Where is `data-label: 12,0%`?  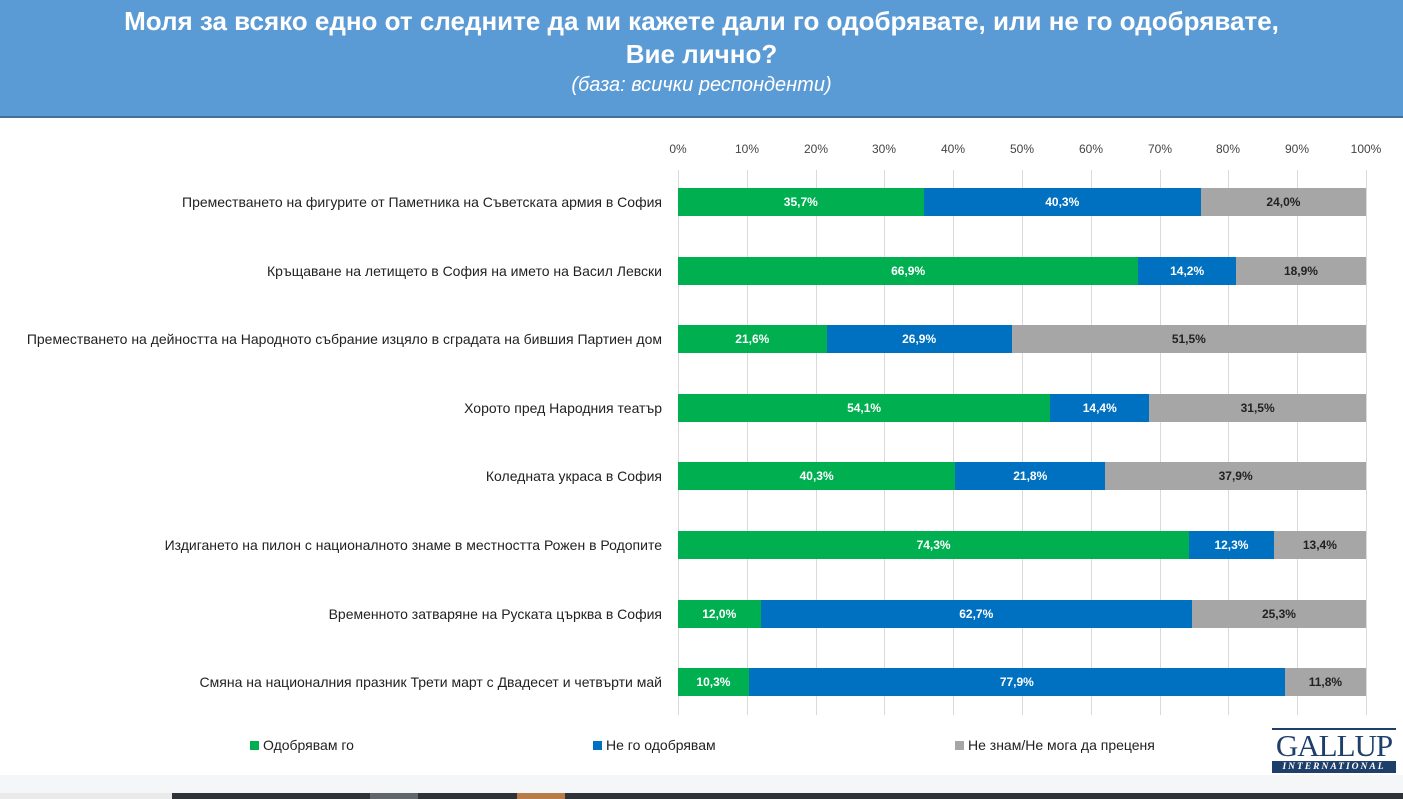 data-label: 12,0% is located at coordinates (719, 613).